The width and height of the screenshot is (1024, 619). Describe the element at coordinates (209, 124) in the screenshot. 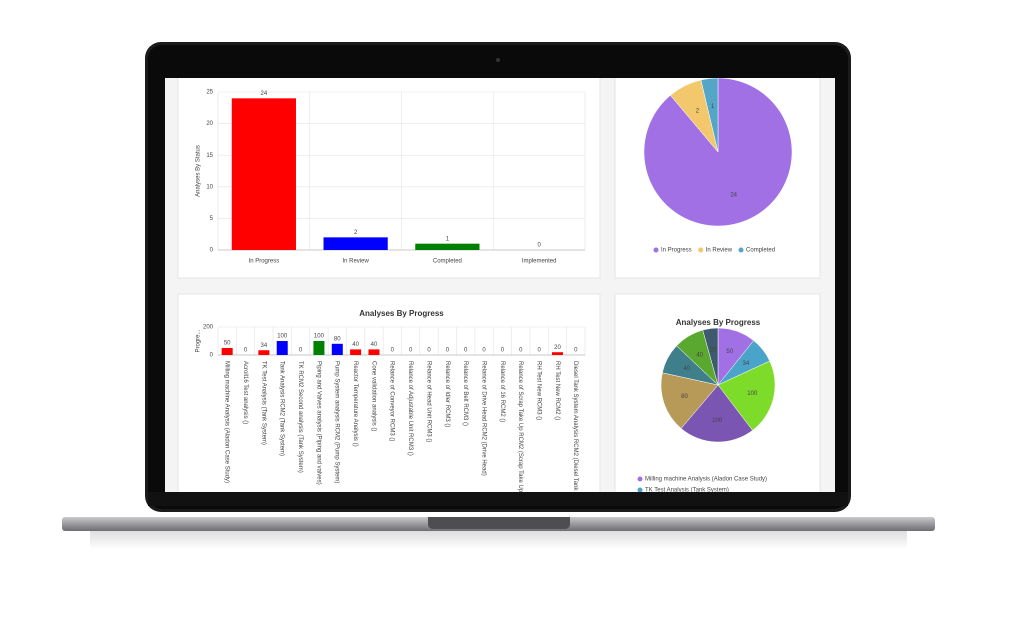

I see `y-tick-label: 20` at that location.